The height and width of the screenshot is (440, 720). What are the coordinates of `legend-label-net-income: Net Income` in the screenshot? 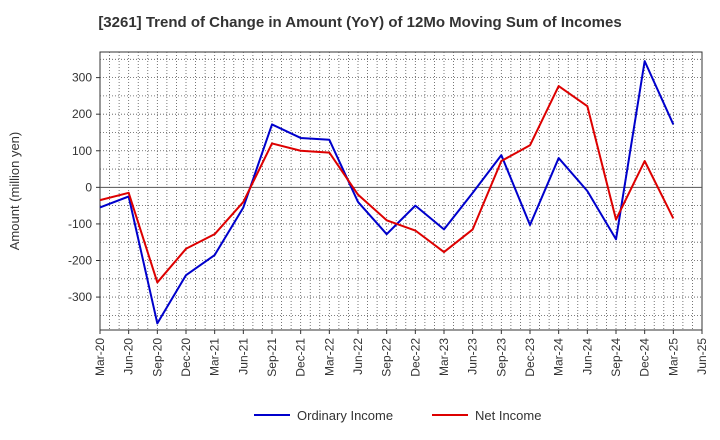 It's located at (508, 415).